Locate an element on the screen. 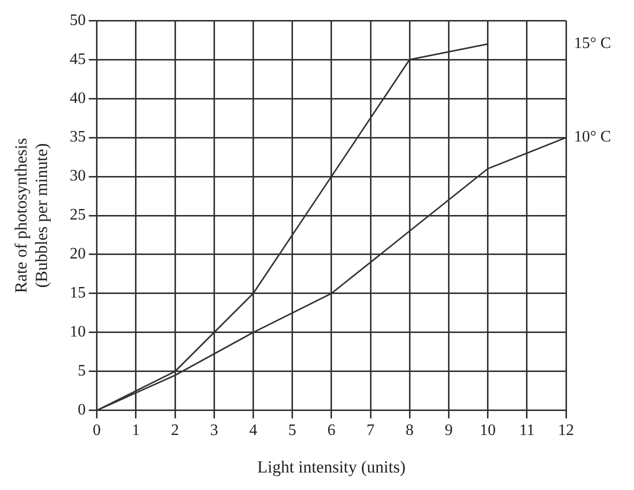  y-tick-label: 45 is located at coordinates (78, 59).